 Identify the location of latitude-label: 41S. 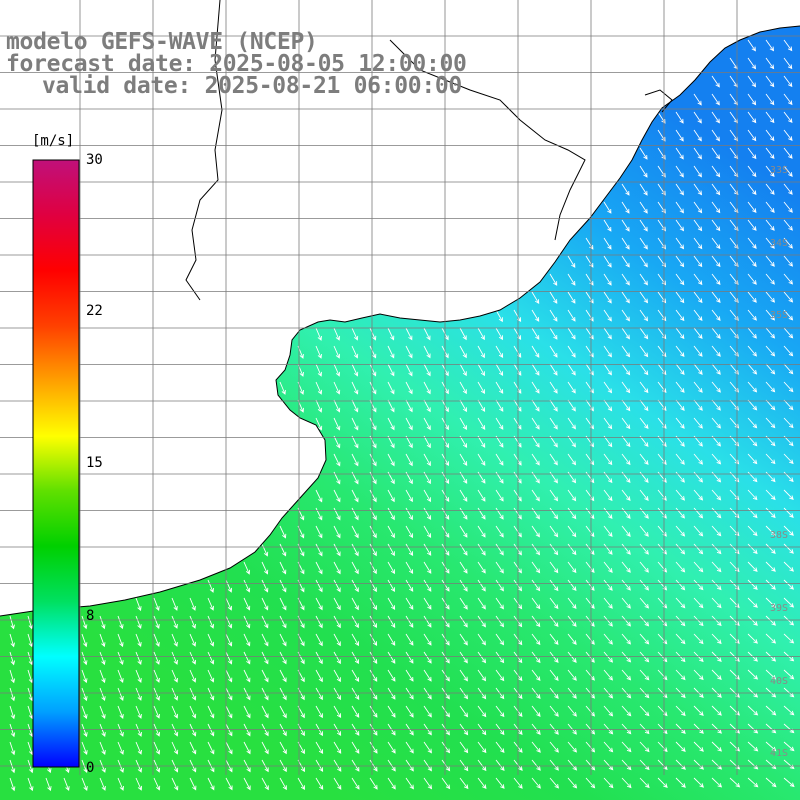
(779, 753).